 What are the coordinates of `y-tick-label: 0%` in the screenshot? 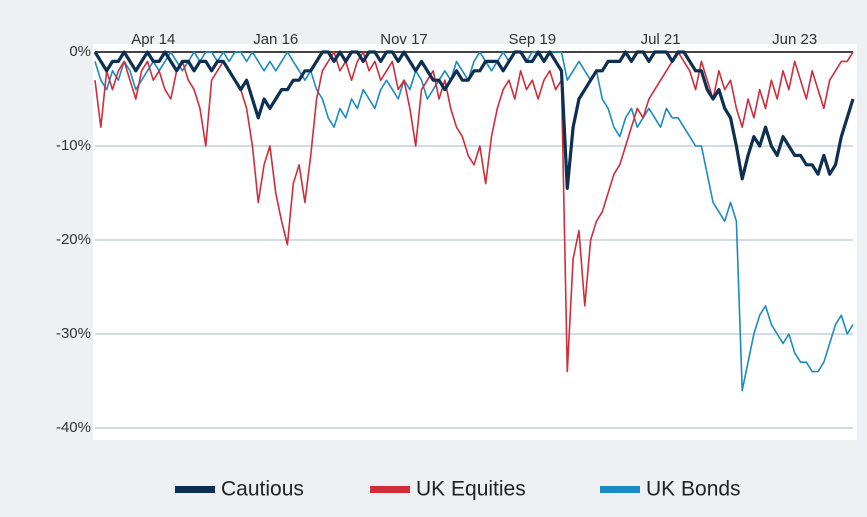 It's located at (80, 51).